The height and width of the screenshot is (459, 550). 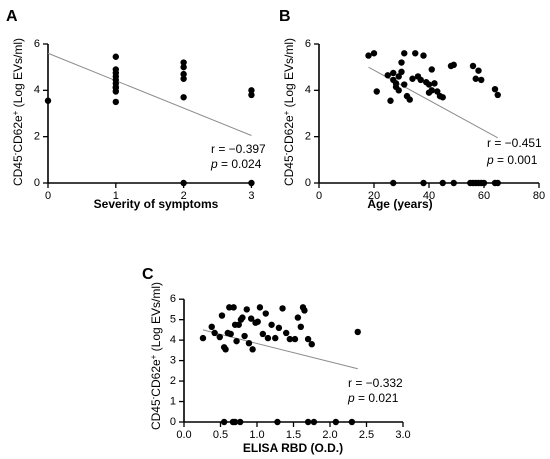 I want to click on panel-label: A, so click(x=12, y=16).